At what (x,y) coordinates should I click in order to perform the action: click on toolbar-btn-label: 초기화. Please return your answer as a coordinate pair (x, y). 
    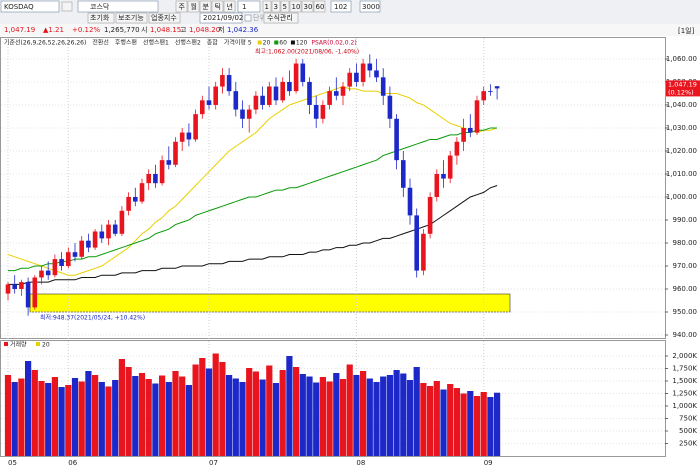
    Looking at the image, I should click on (100, 17).